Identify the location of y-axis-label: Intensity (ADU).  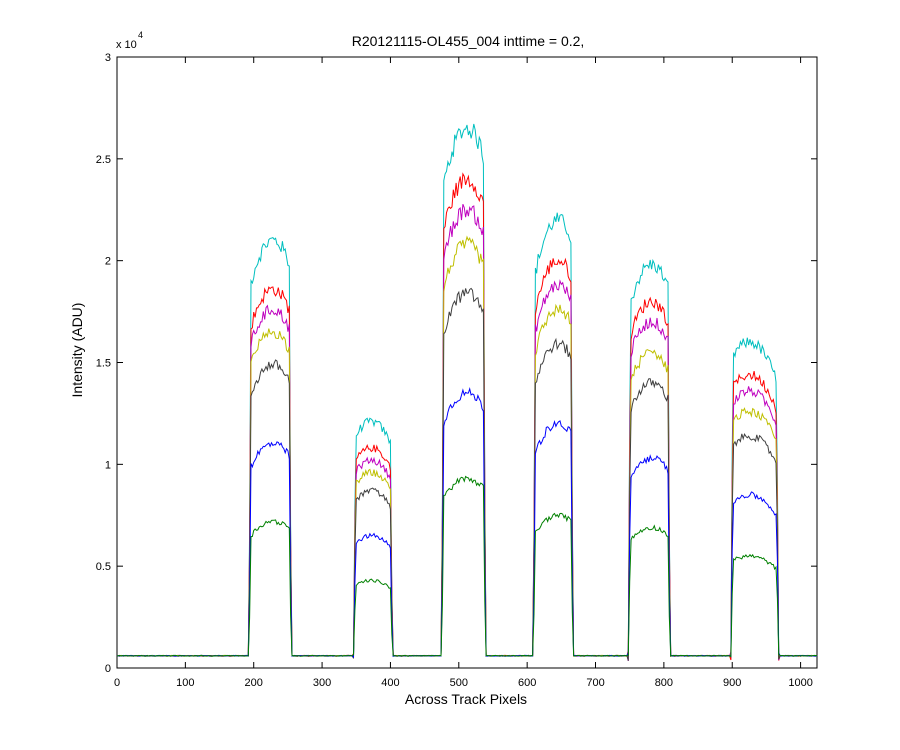
(77, 350).